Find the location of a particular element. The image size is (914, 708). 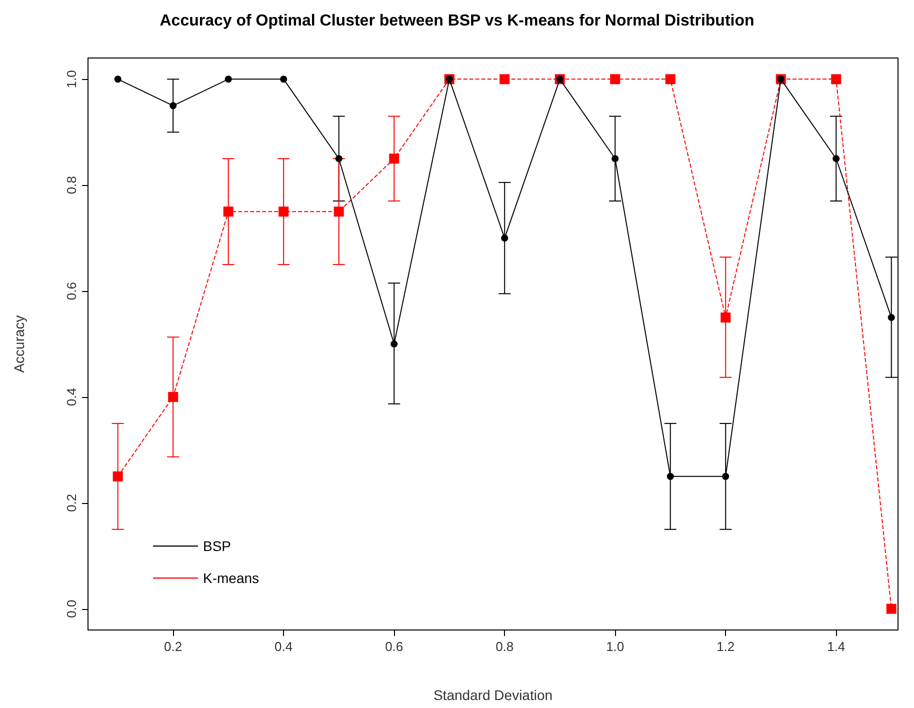

x-tick-label: 1.0 is located at coordinates (615, 646).